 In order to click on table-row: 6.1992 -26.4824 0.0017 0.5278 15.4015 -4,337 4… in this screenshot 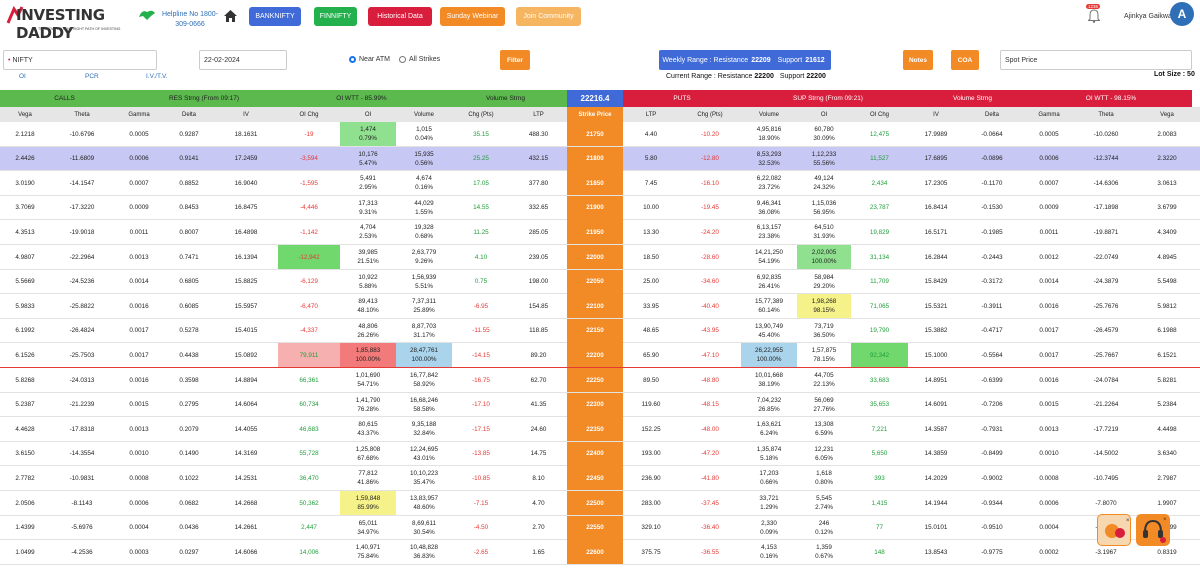, I will do `click(600, 331)`.